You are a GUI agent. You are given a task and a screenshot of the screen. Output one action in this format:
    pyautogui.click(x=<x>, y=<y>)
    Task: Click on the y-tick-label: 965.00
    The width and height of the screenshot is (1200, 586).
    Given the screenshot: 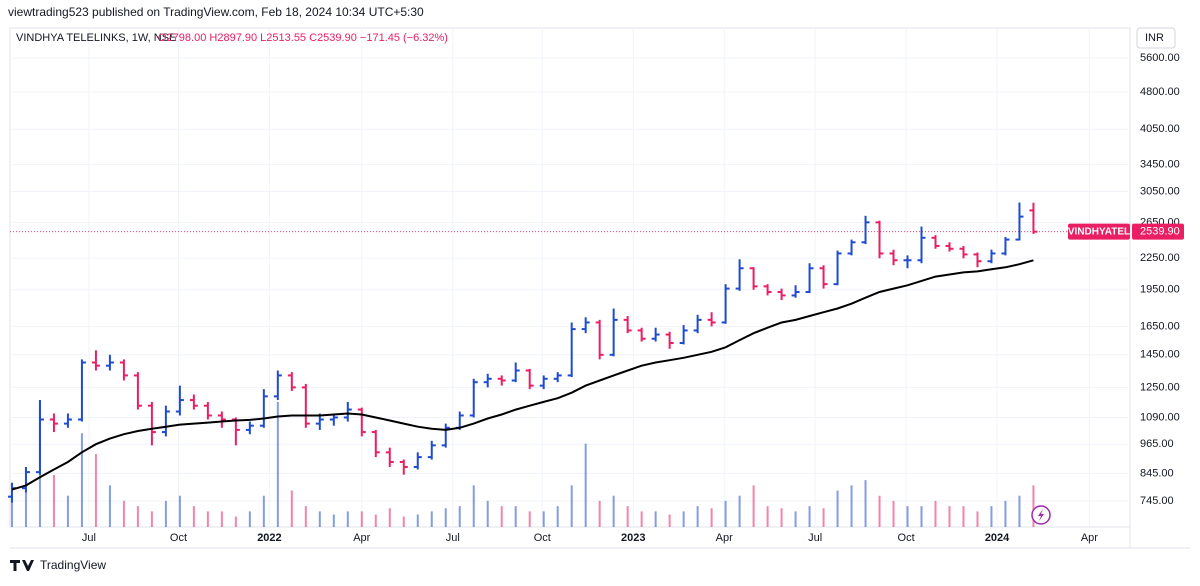 What is the action you would take?
    pyautogui.click(x=1157, y=444)
    